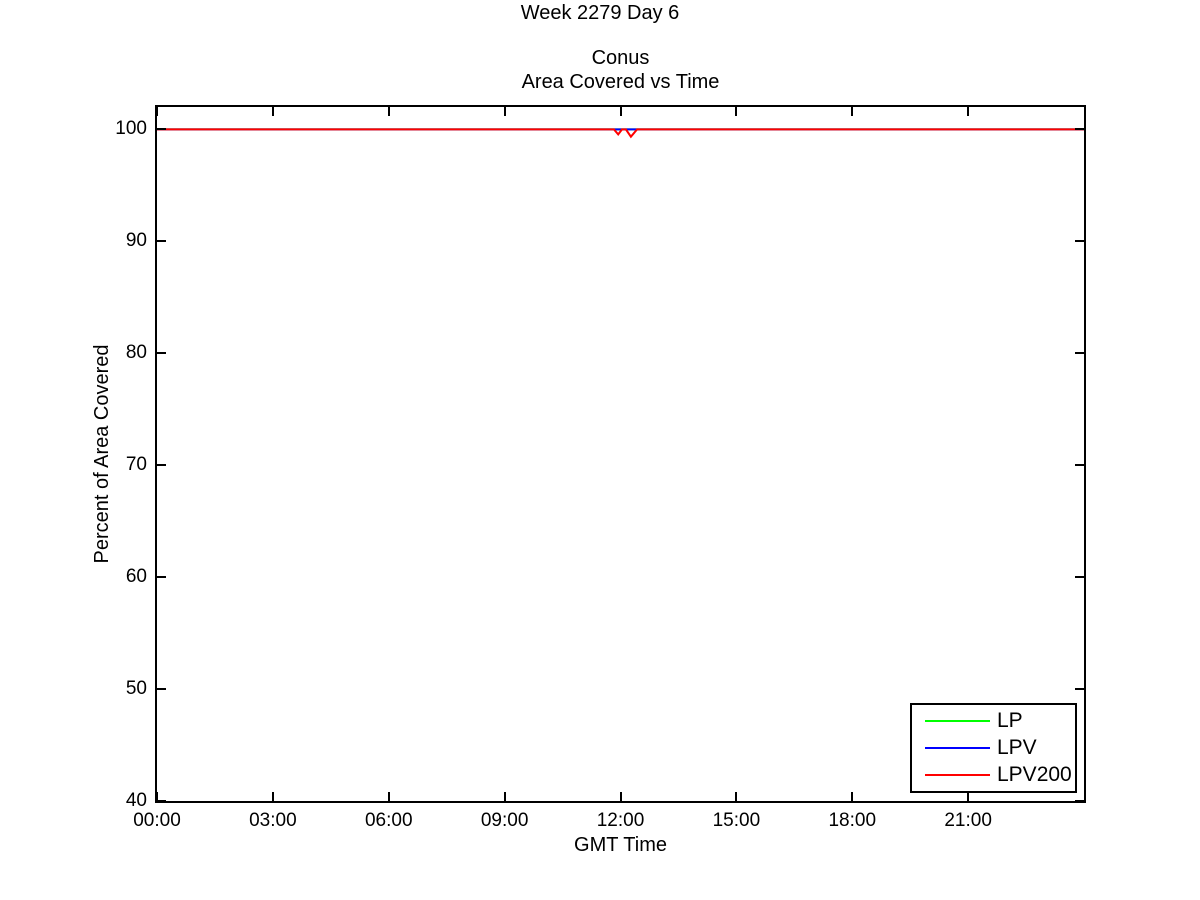 The height and width of the screenshot is (900, 1200). What do you see at coordinates (600, 13) in the screenshot?
I see `figure-suptitle: Week 2279 Day 6` at bounding box center [600, 13].